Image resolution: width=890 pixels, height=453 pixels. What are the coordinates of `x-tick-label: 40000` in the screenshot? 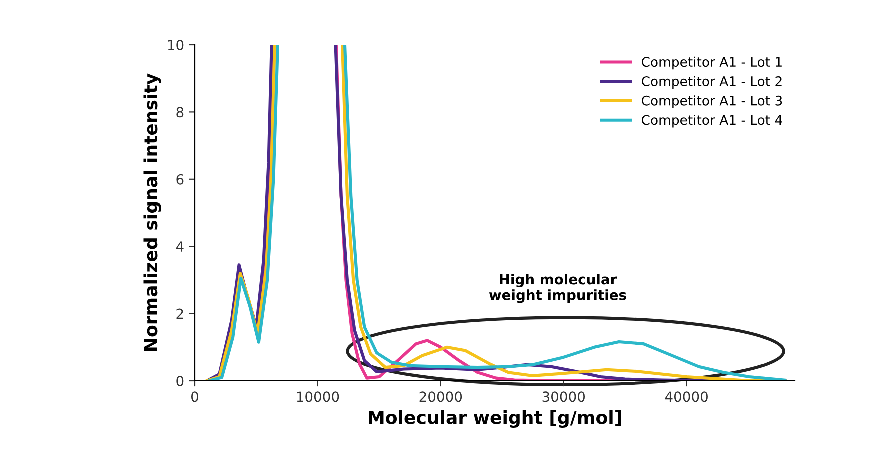 It's located at (686, 397).